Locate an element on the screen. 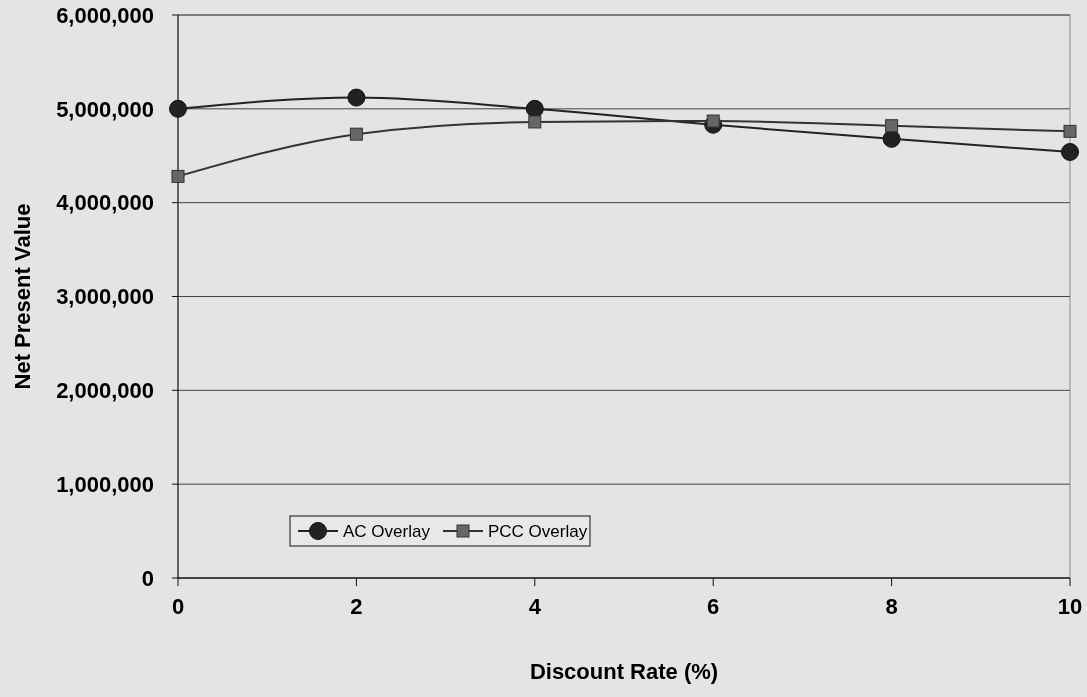 Image resolution: width=1087 pixels, height=697 pixels. legend-label: PCC Overlay is located at coordinates (538, 531).